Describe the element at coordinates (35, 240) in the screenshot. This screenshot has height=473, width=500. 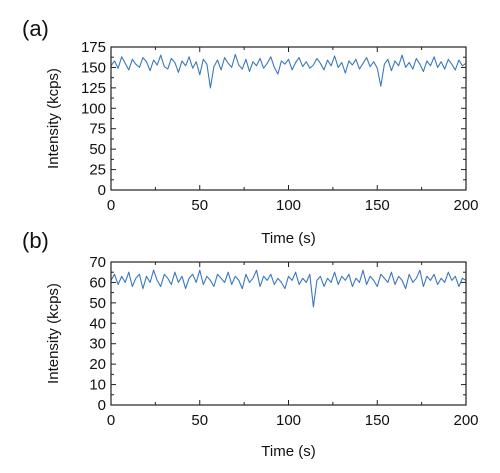
I see `panel-label: (b)` at that location.